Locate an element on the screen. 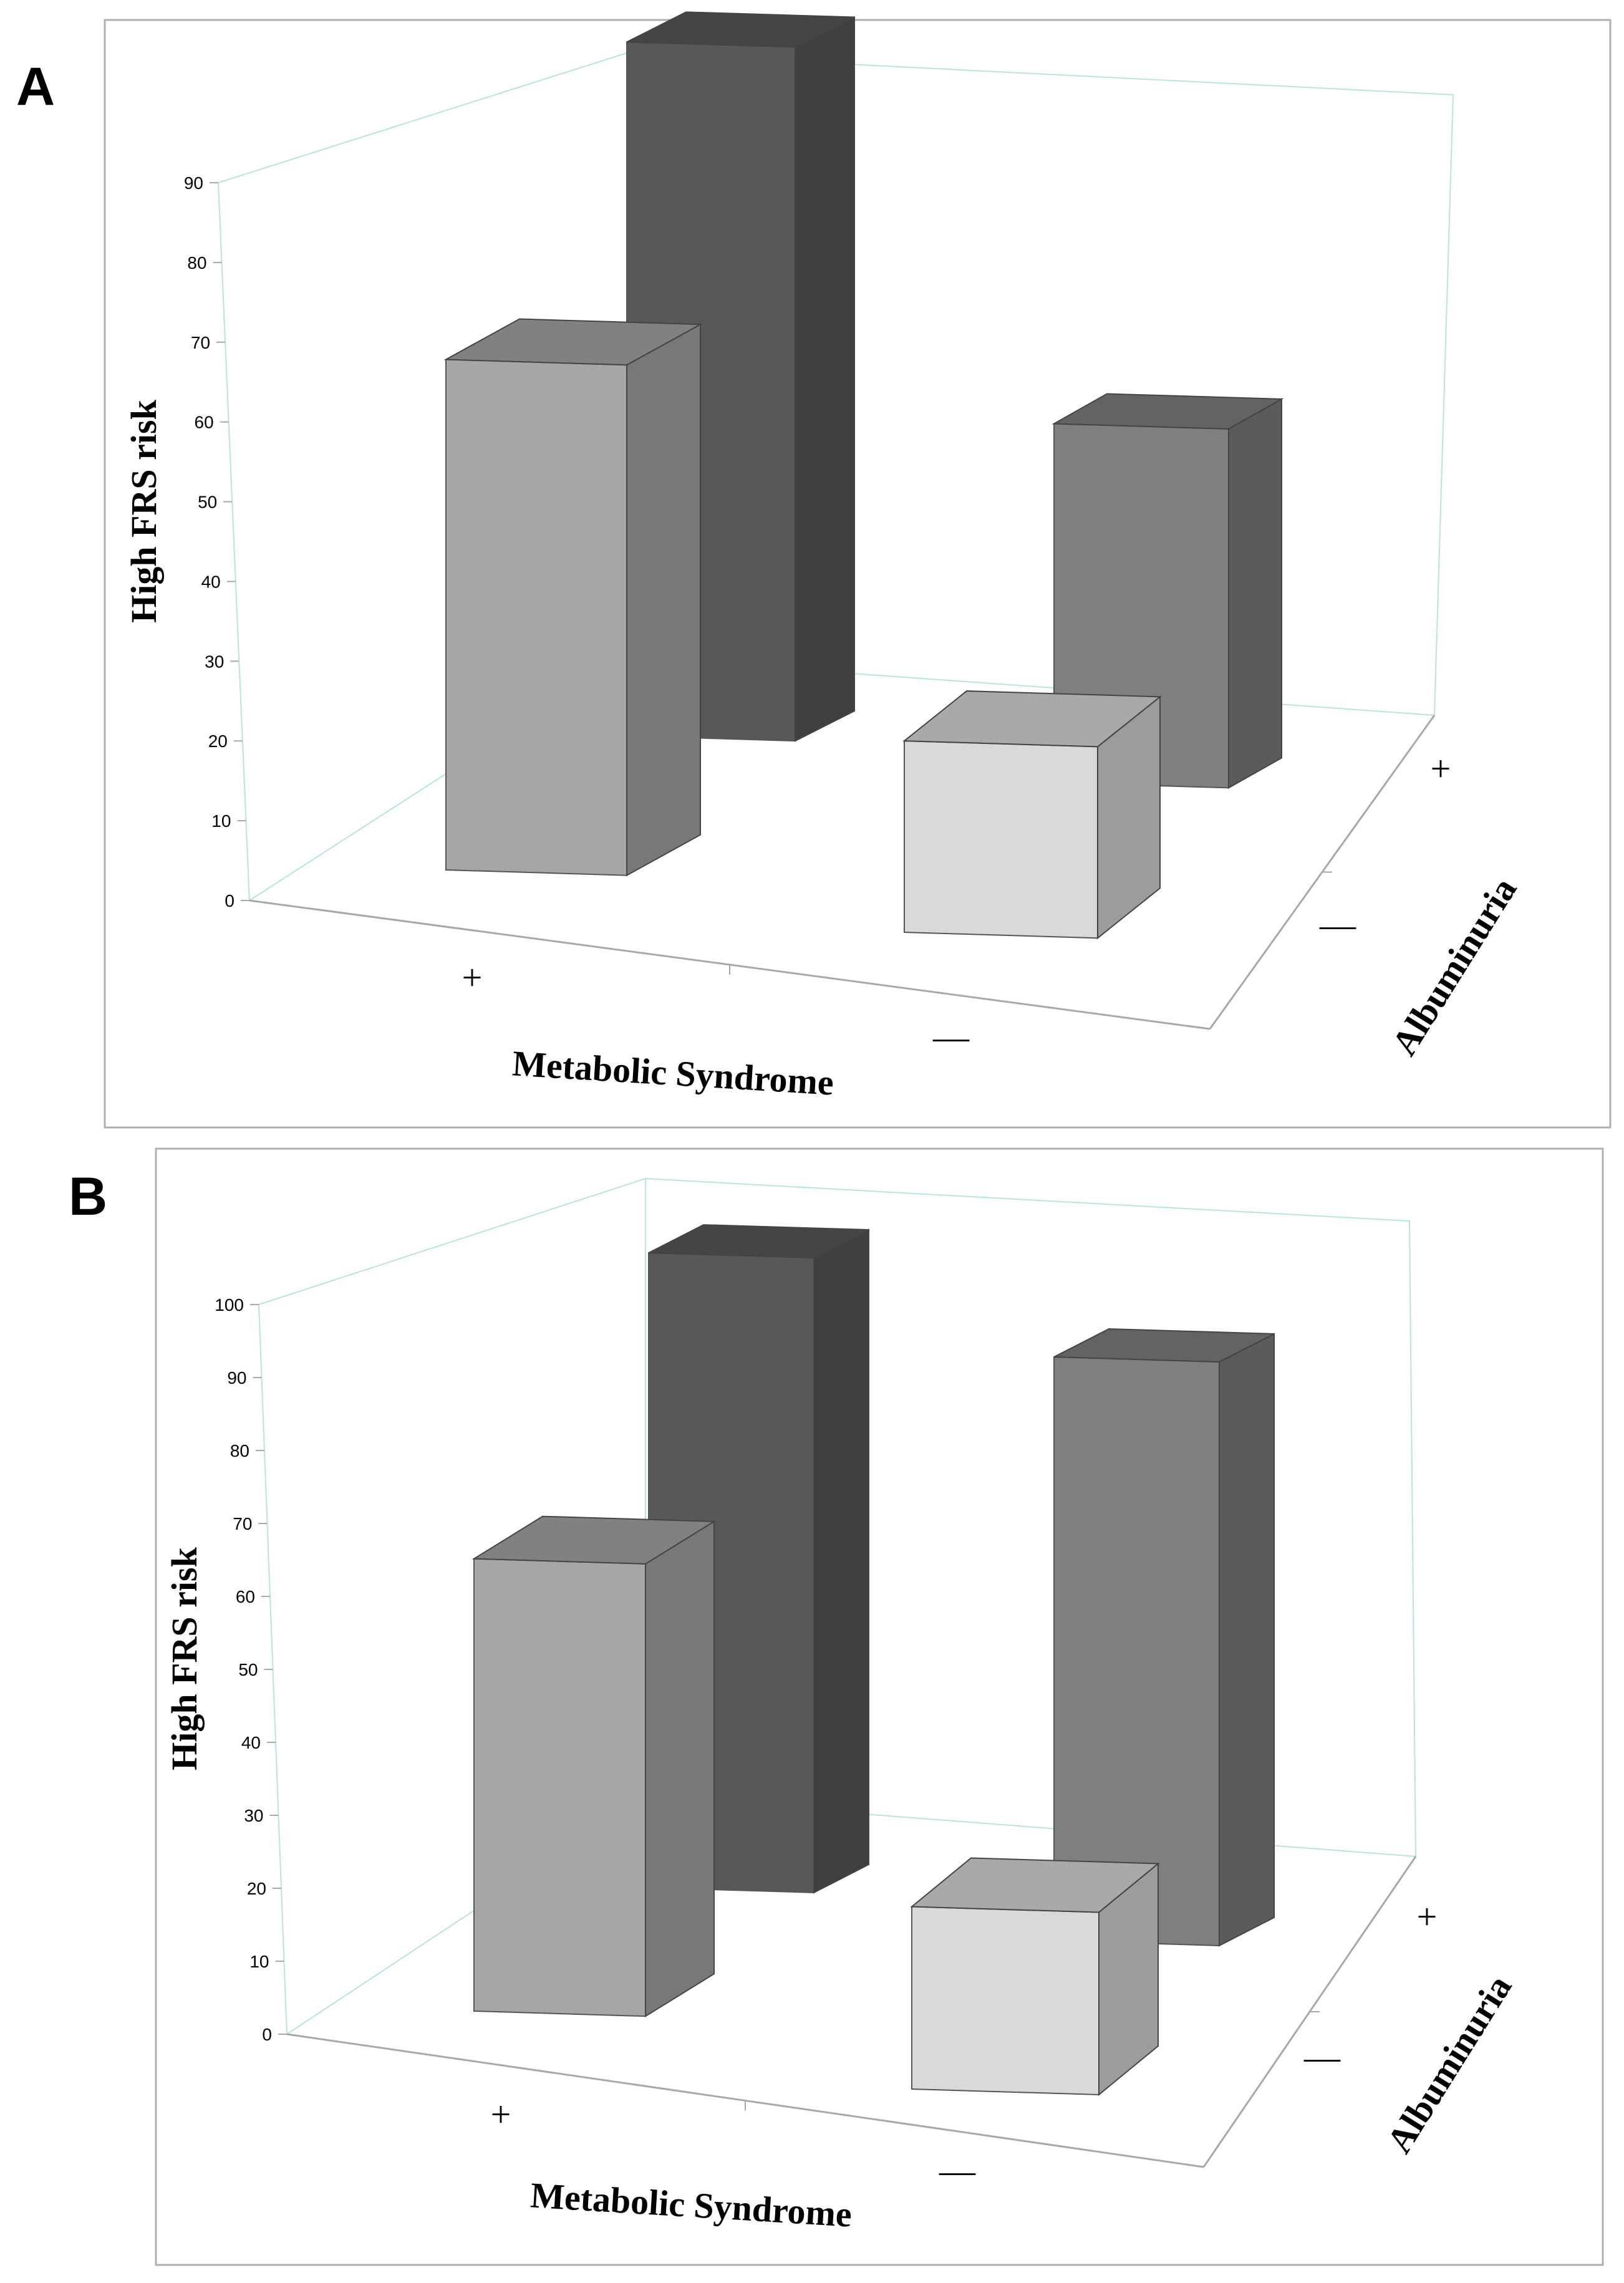 This screenshot has height=2283, width=1624. y-tick-label: 100 is located at coordinates (229, 1305).